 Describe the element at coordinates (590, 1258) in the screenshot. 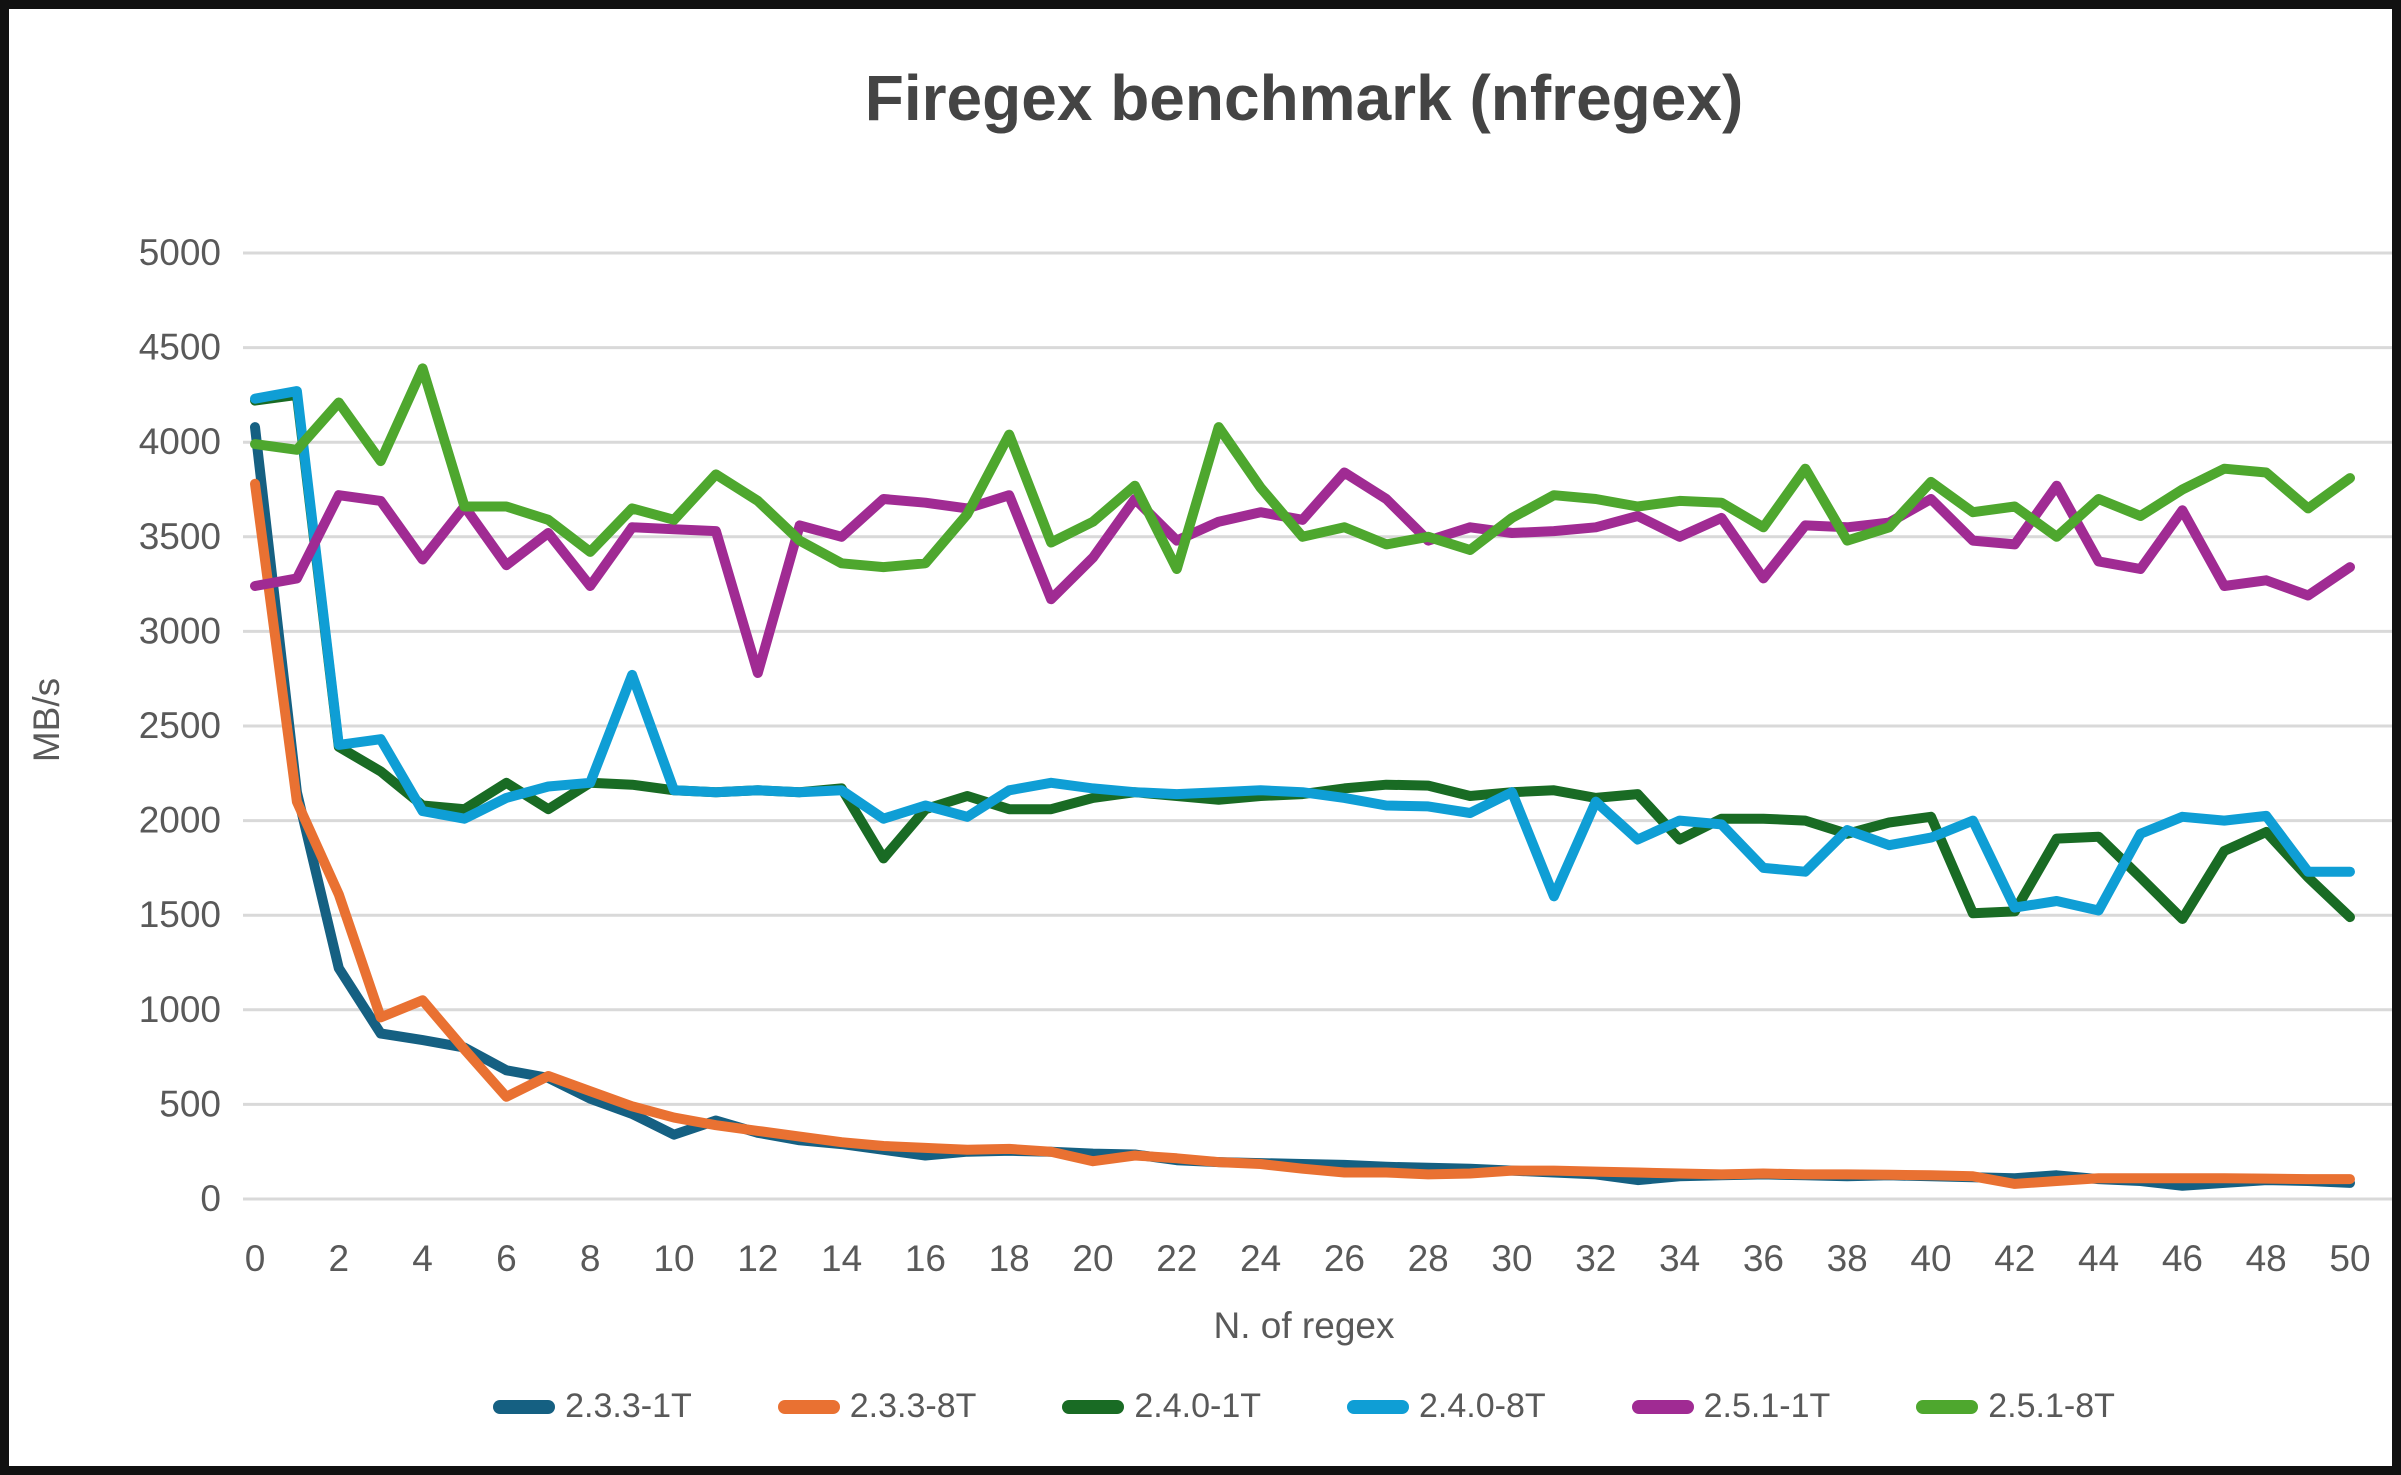

I see `x-tick-label: 8` at that location.